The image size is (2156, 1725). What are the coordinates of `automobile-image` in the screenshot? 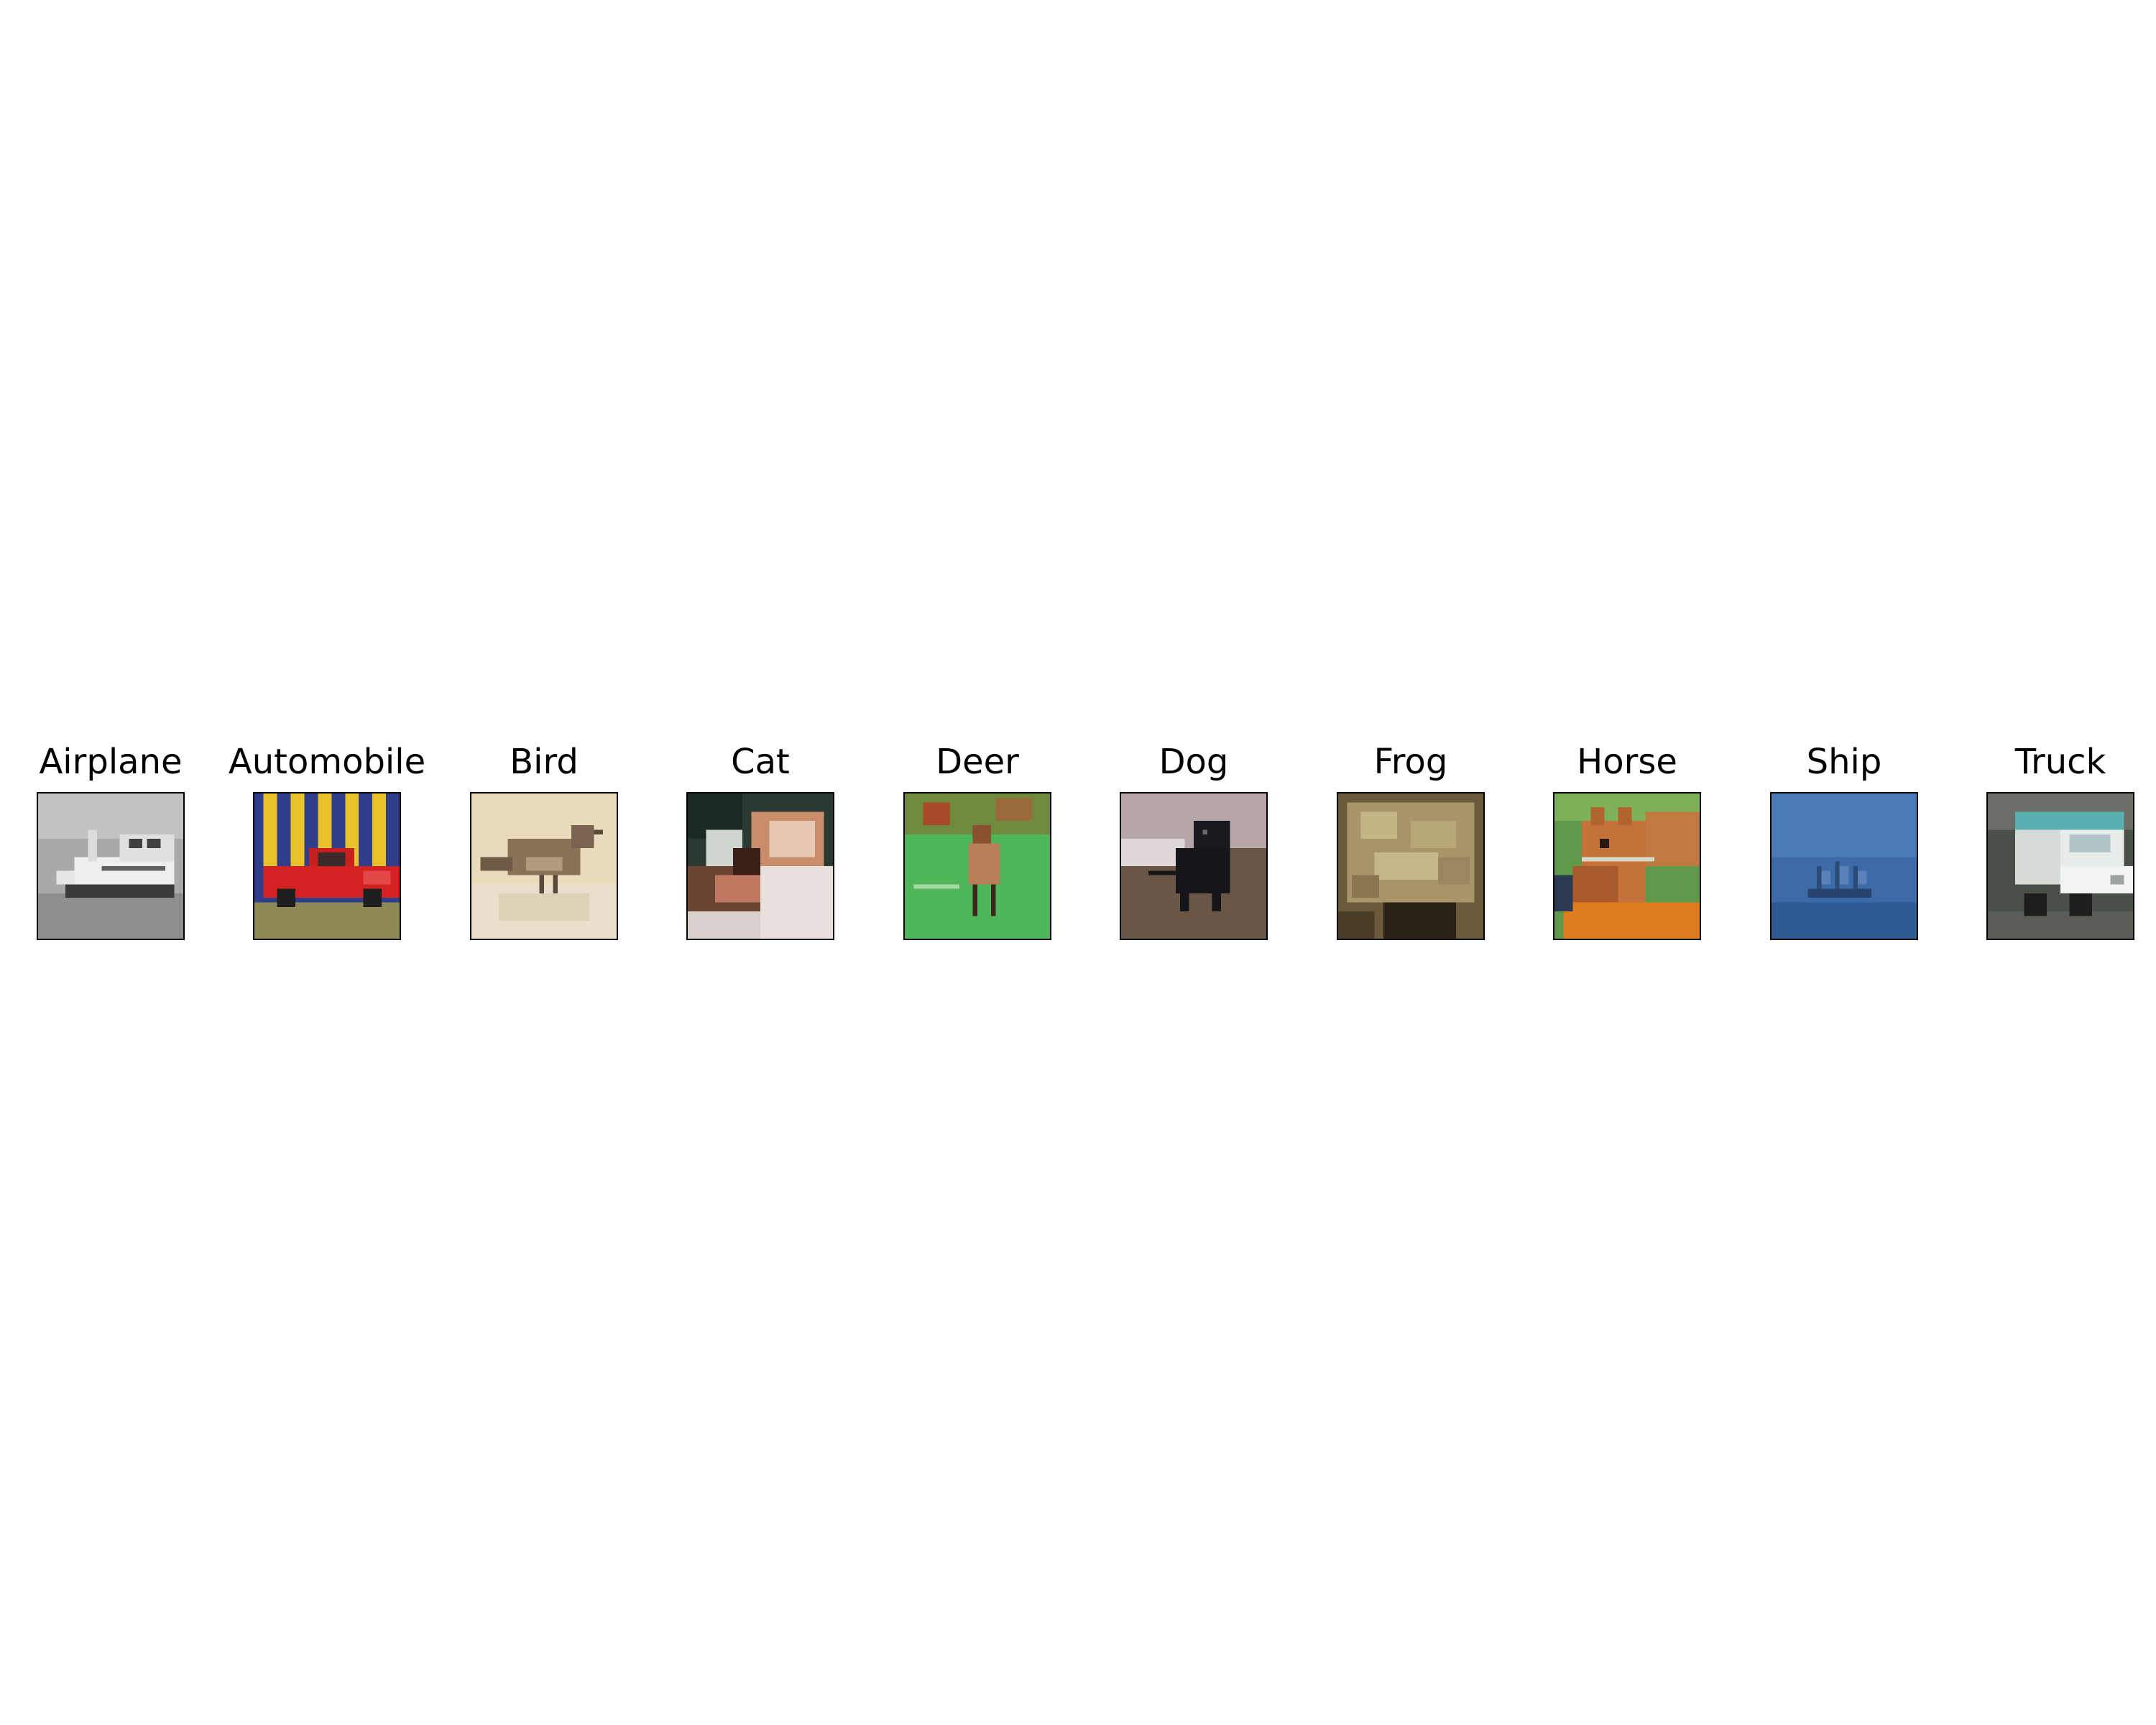 It's located at (327, 866).